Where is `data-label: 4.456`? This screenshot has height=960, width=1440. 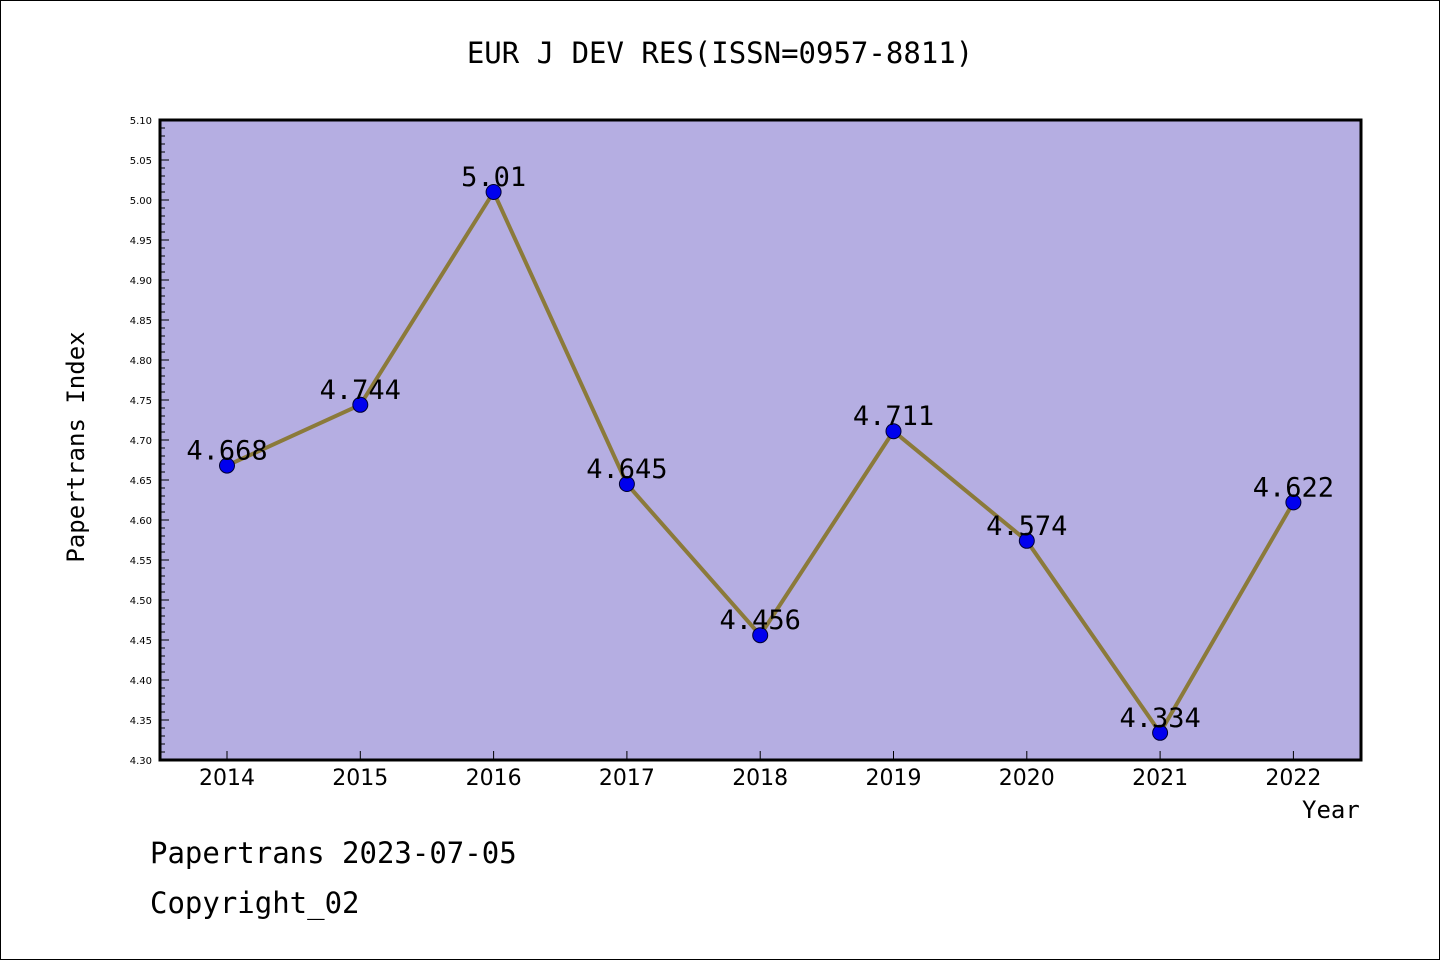 data-label: 4.456 is located at coordinates (760, 620).